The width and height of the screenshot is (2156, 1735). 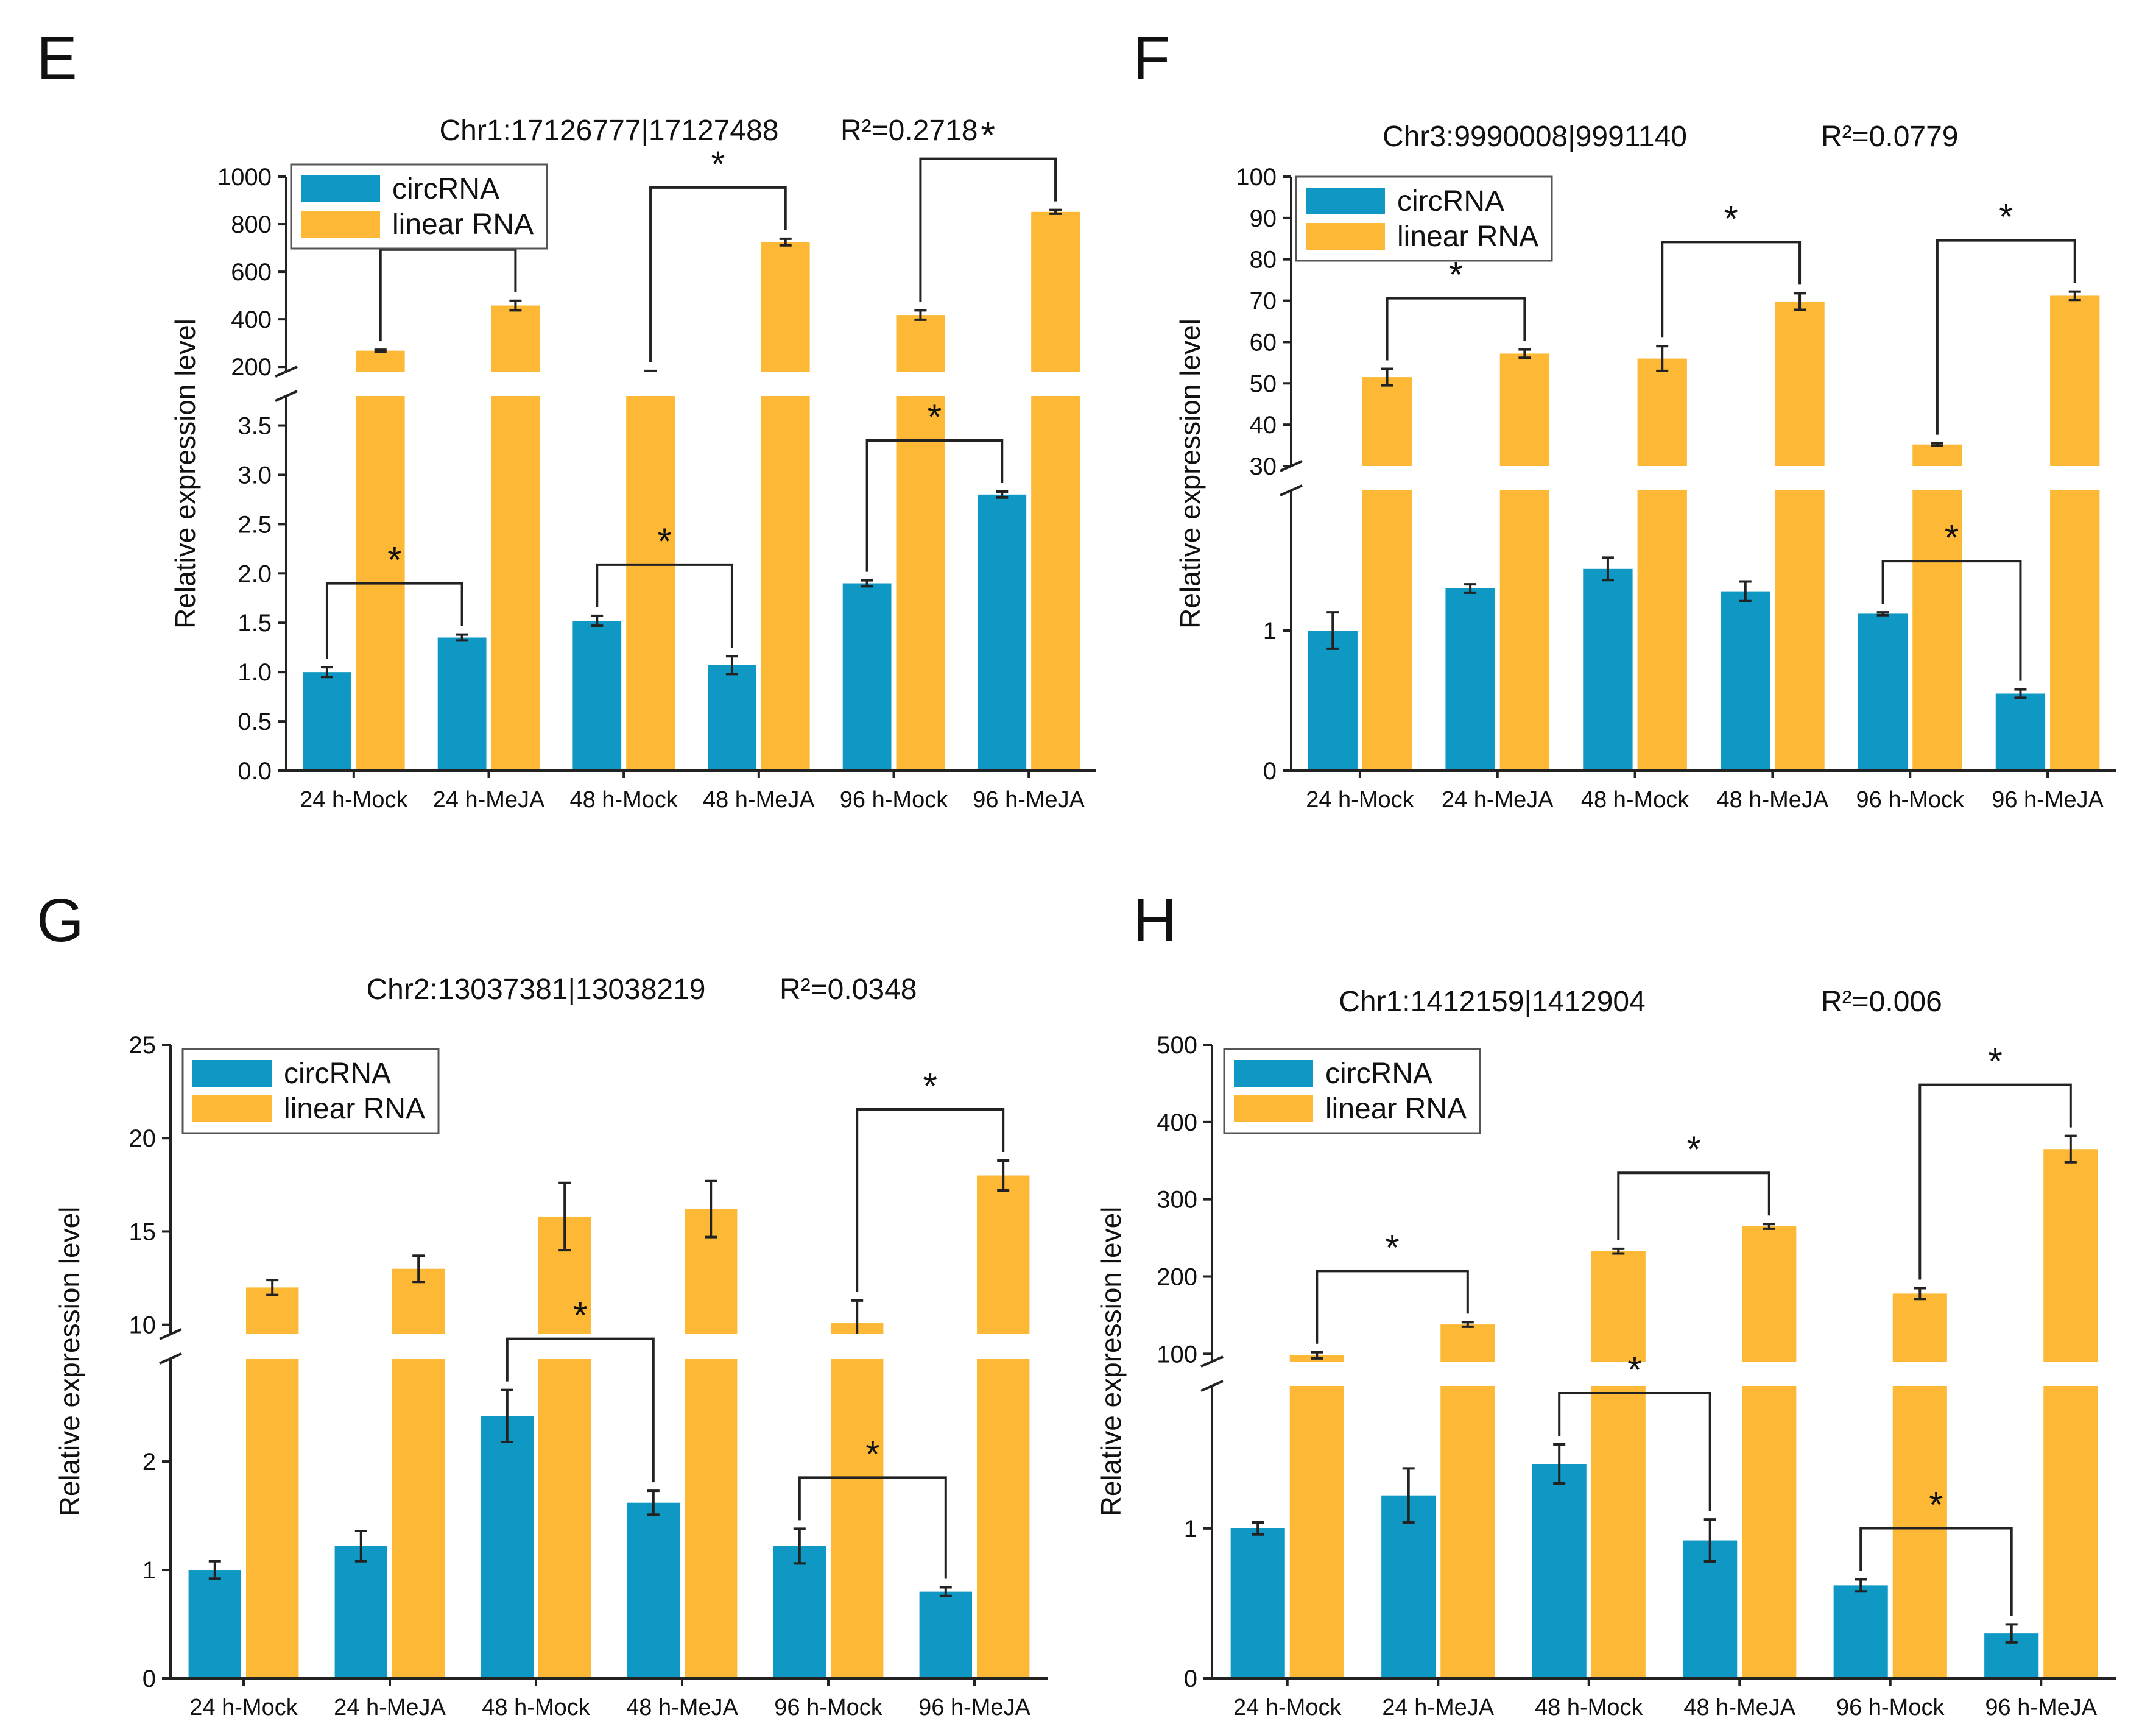 What do you see at coordinates (1882, 1002) in the screenshot?
I see `r-squared-label: R²=0.006` at bounding box center [1882, 1002].